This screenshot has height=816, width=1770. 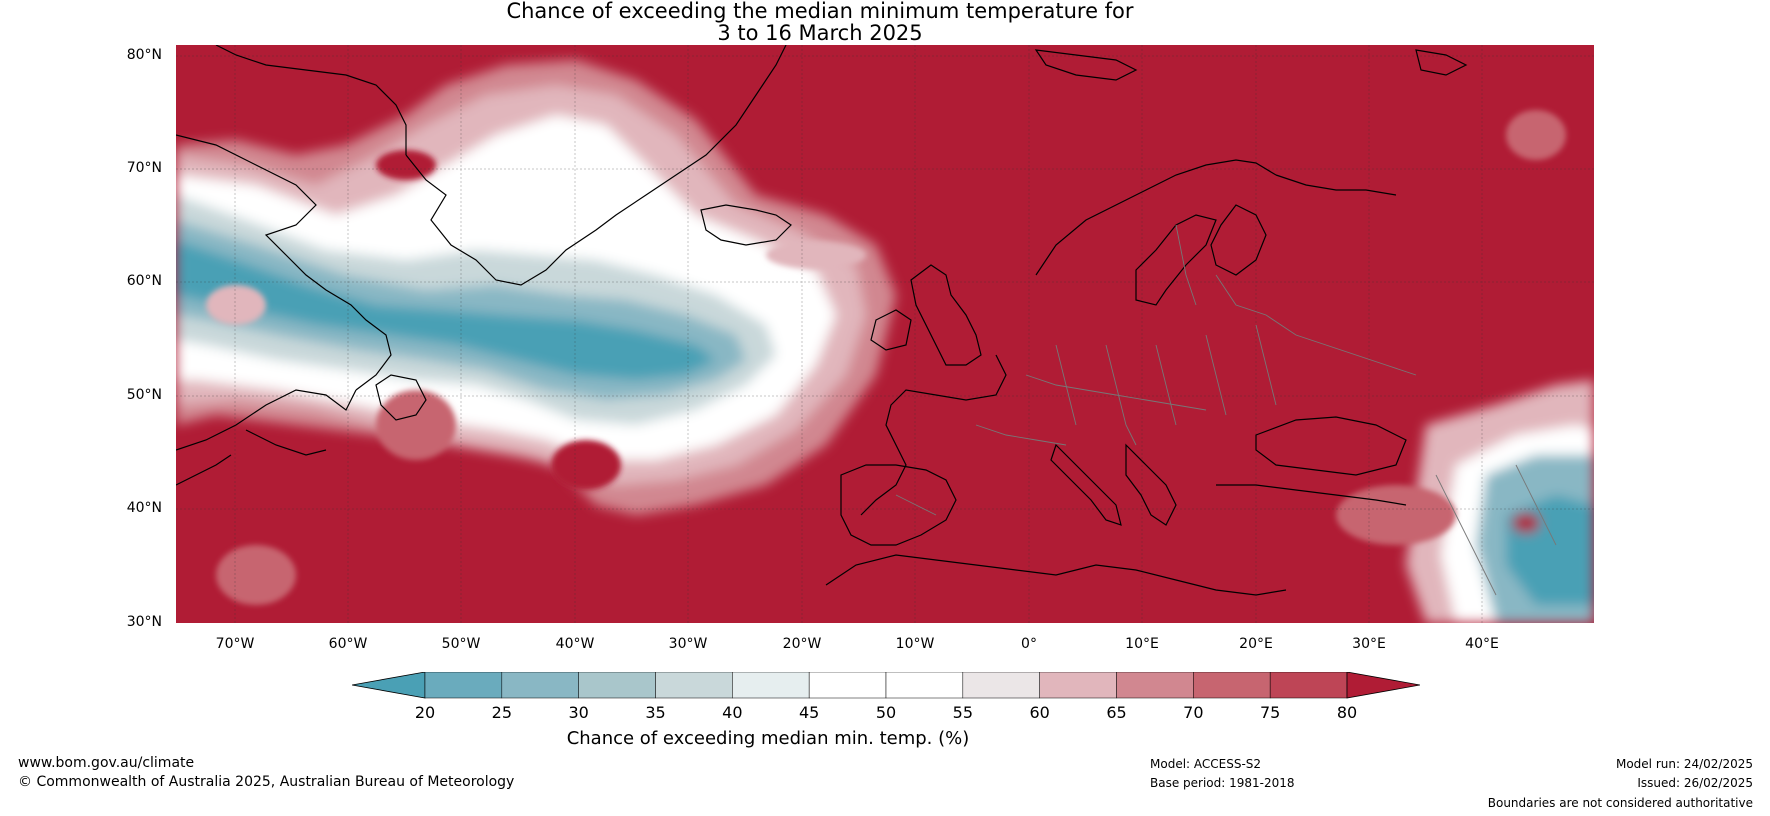 What do you see at coordinates (144, 622) in the screenshot?
I see `lat-label-30n: 30°N` at bounding box center [144, 622].